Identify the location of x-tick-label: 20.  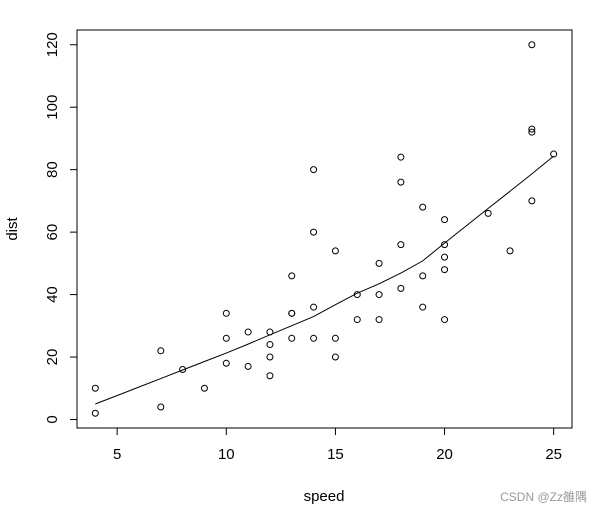
(444, 454).